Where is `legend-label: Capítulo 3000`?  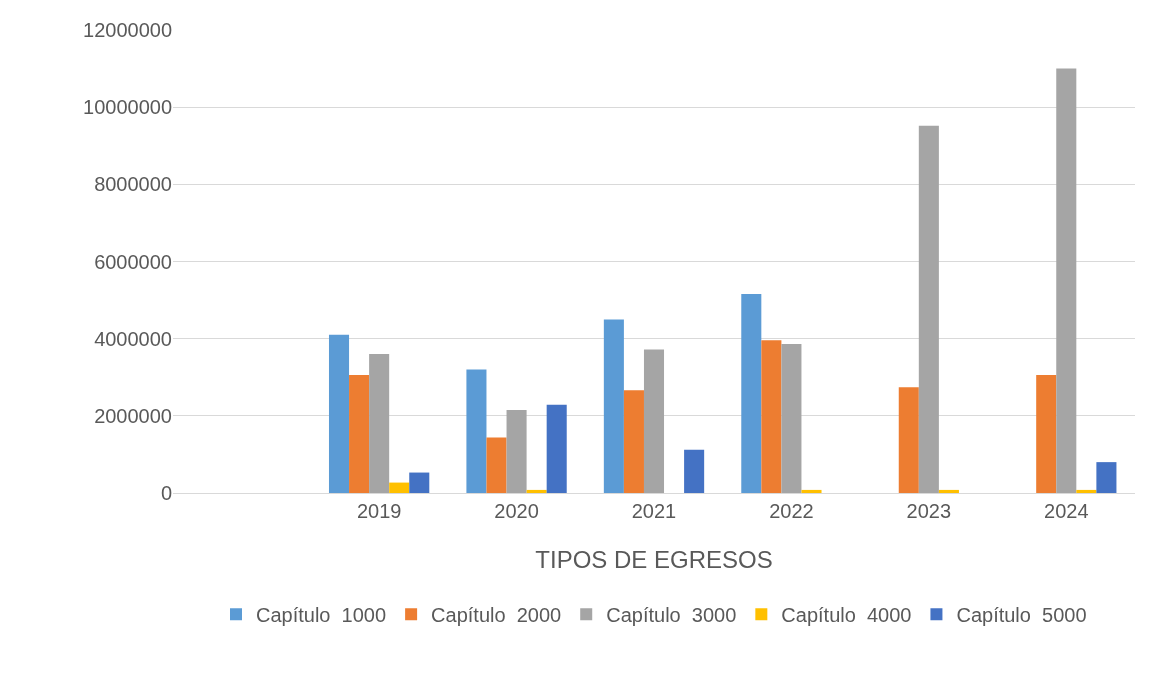
legend-label: Capítulo 3000 is located at coordinates (671, 615).